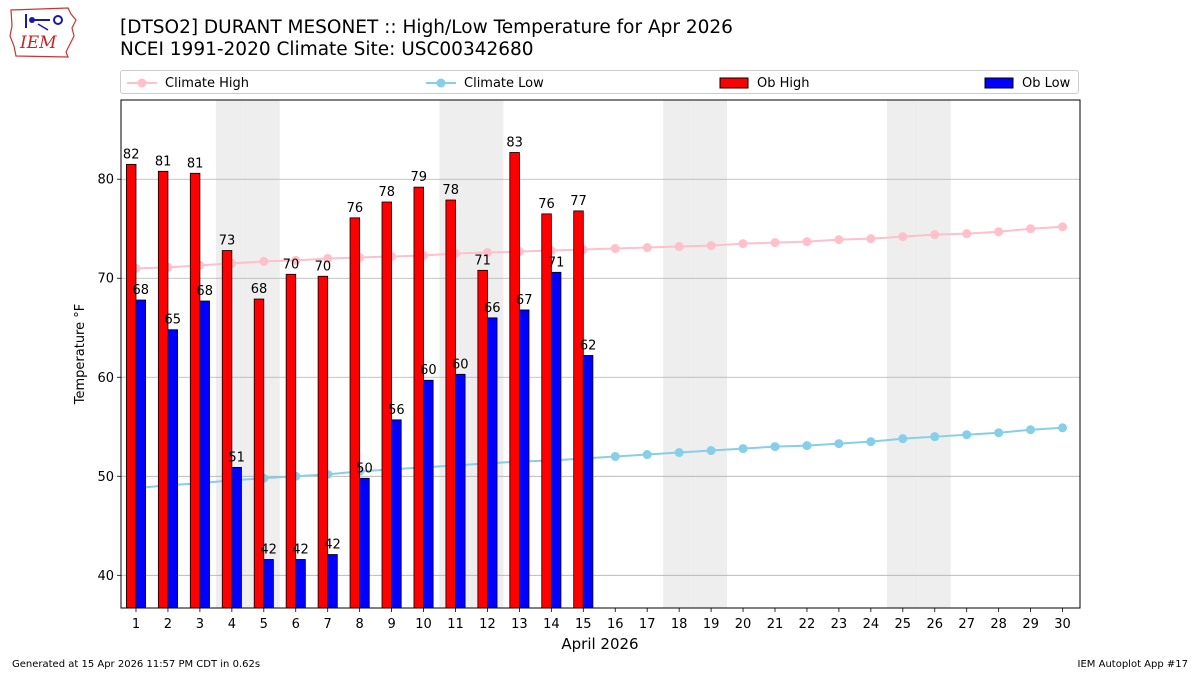 This screenshot has width=1200, height=675. Describe the element at coordinates (236, 457) in the screenshot. I see `ob-low-label: 51` at that location.